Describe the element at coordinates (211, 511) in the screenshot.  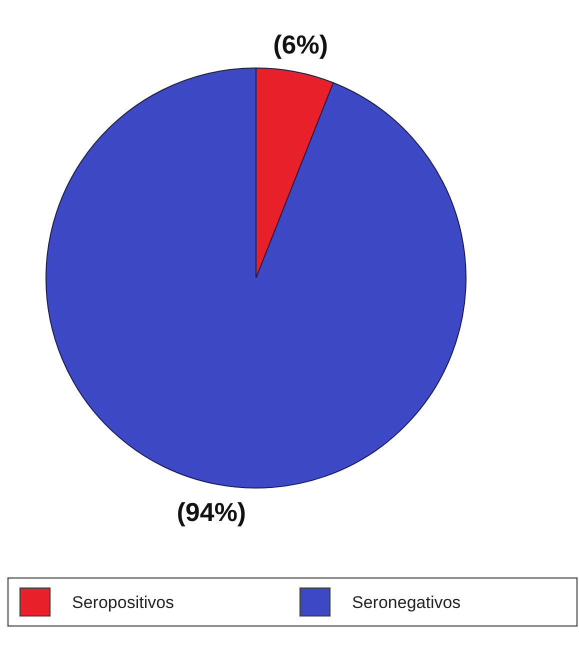
I see `data-label: (94%)` at that location.